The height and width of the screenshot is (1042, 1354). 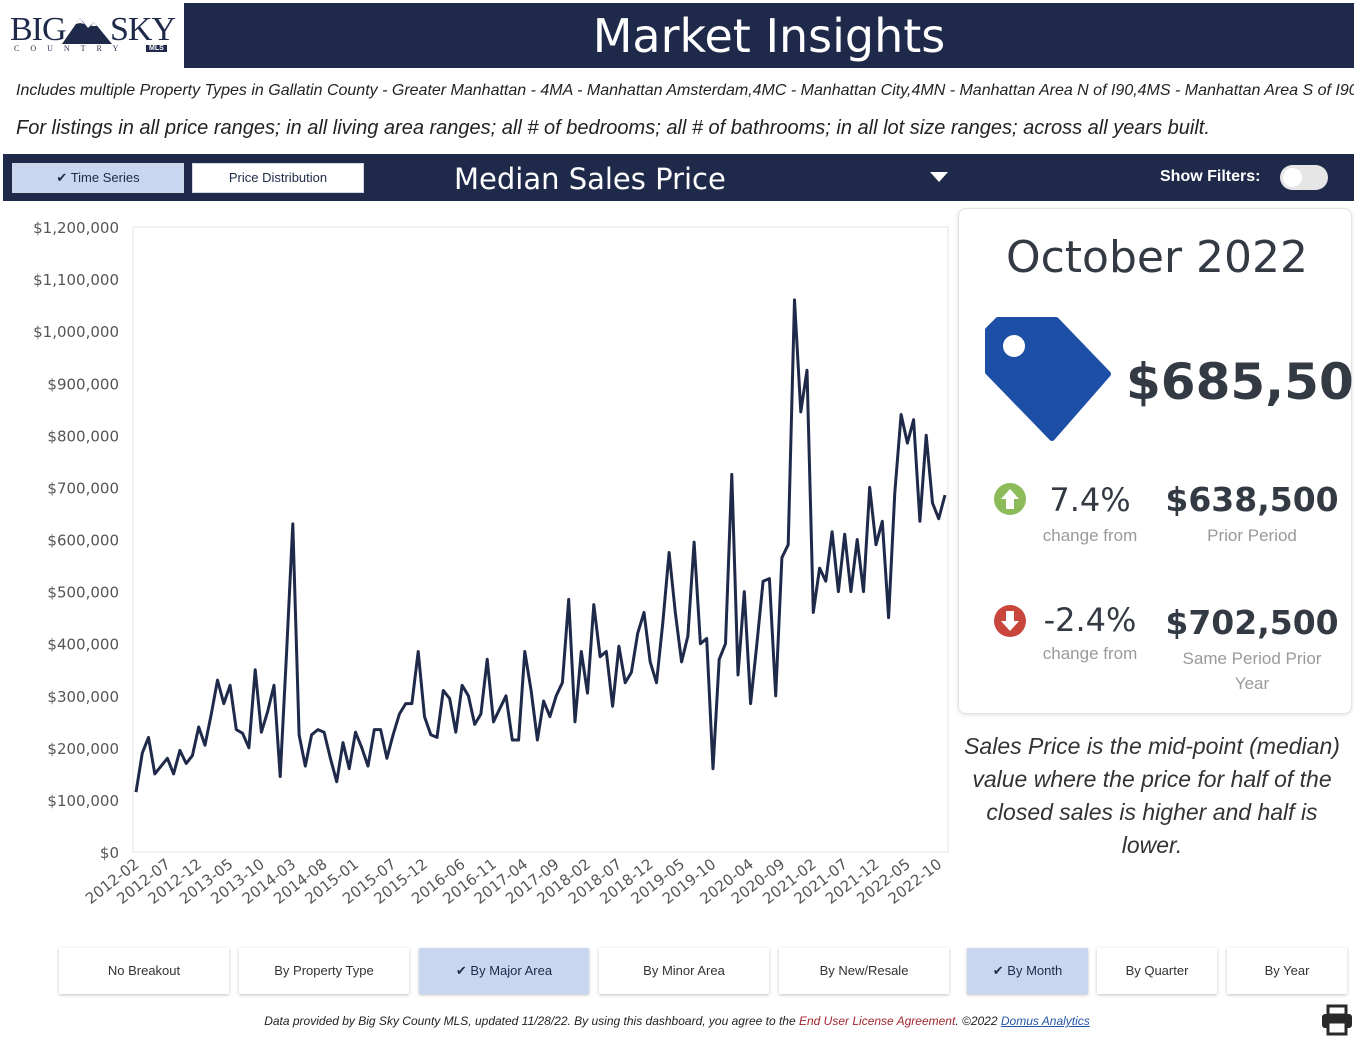 I want to click on title-bar, so click(x=769, y=35).